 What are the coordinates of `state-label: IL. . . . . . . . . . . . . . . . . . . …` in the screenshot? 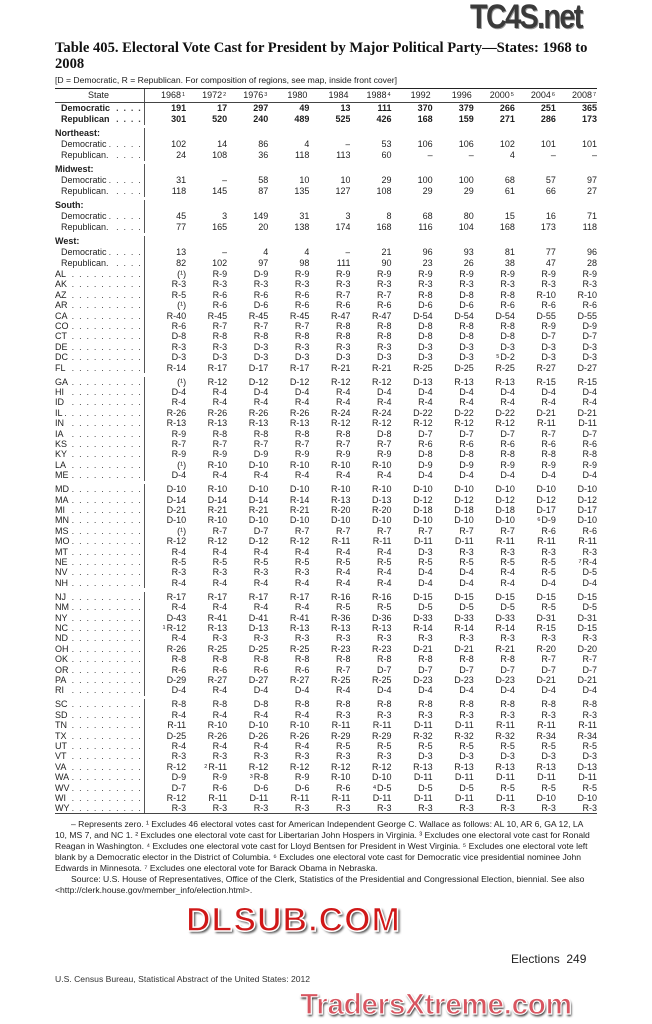 It's located at (100, 413).